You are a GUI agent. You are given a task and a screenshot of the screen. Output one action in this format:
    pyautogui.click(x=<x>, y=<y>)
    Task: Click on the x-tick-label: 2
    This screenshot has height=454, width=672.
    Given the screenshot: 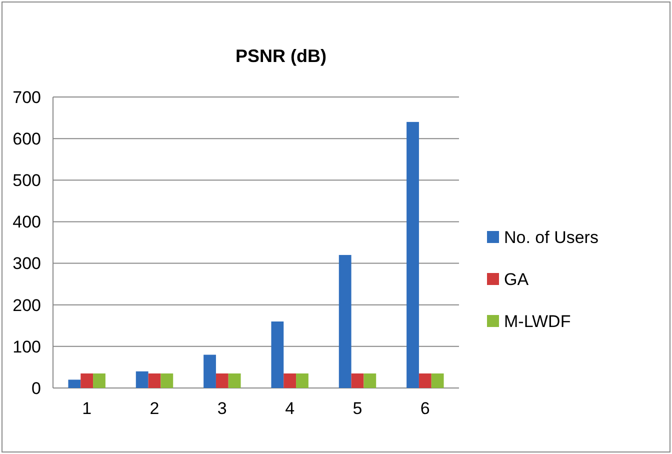 What is the action you would take?
    pyautogui.click(x=155, y=408)
    